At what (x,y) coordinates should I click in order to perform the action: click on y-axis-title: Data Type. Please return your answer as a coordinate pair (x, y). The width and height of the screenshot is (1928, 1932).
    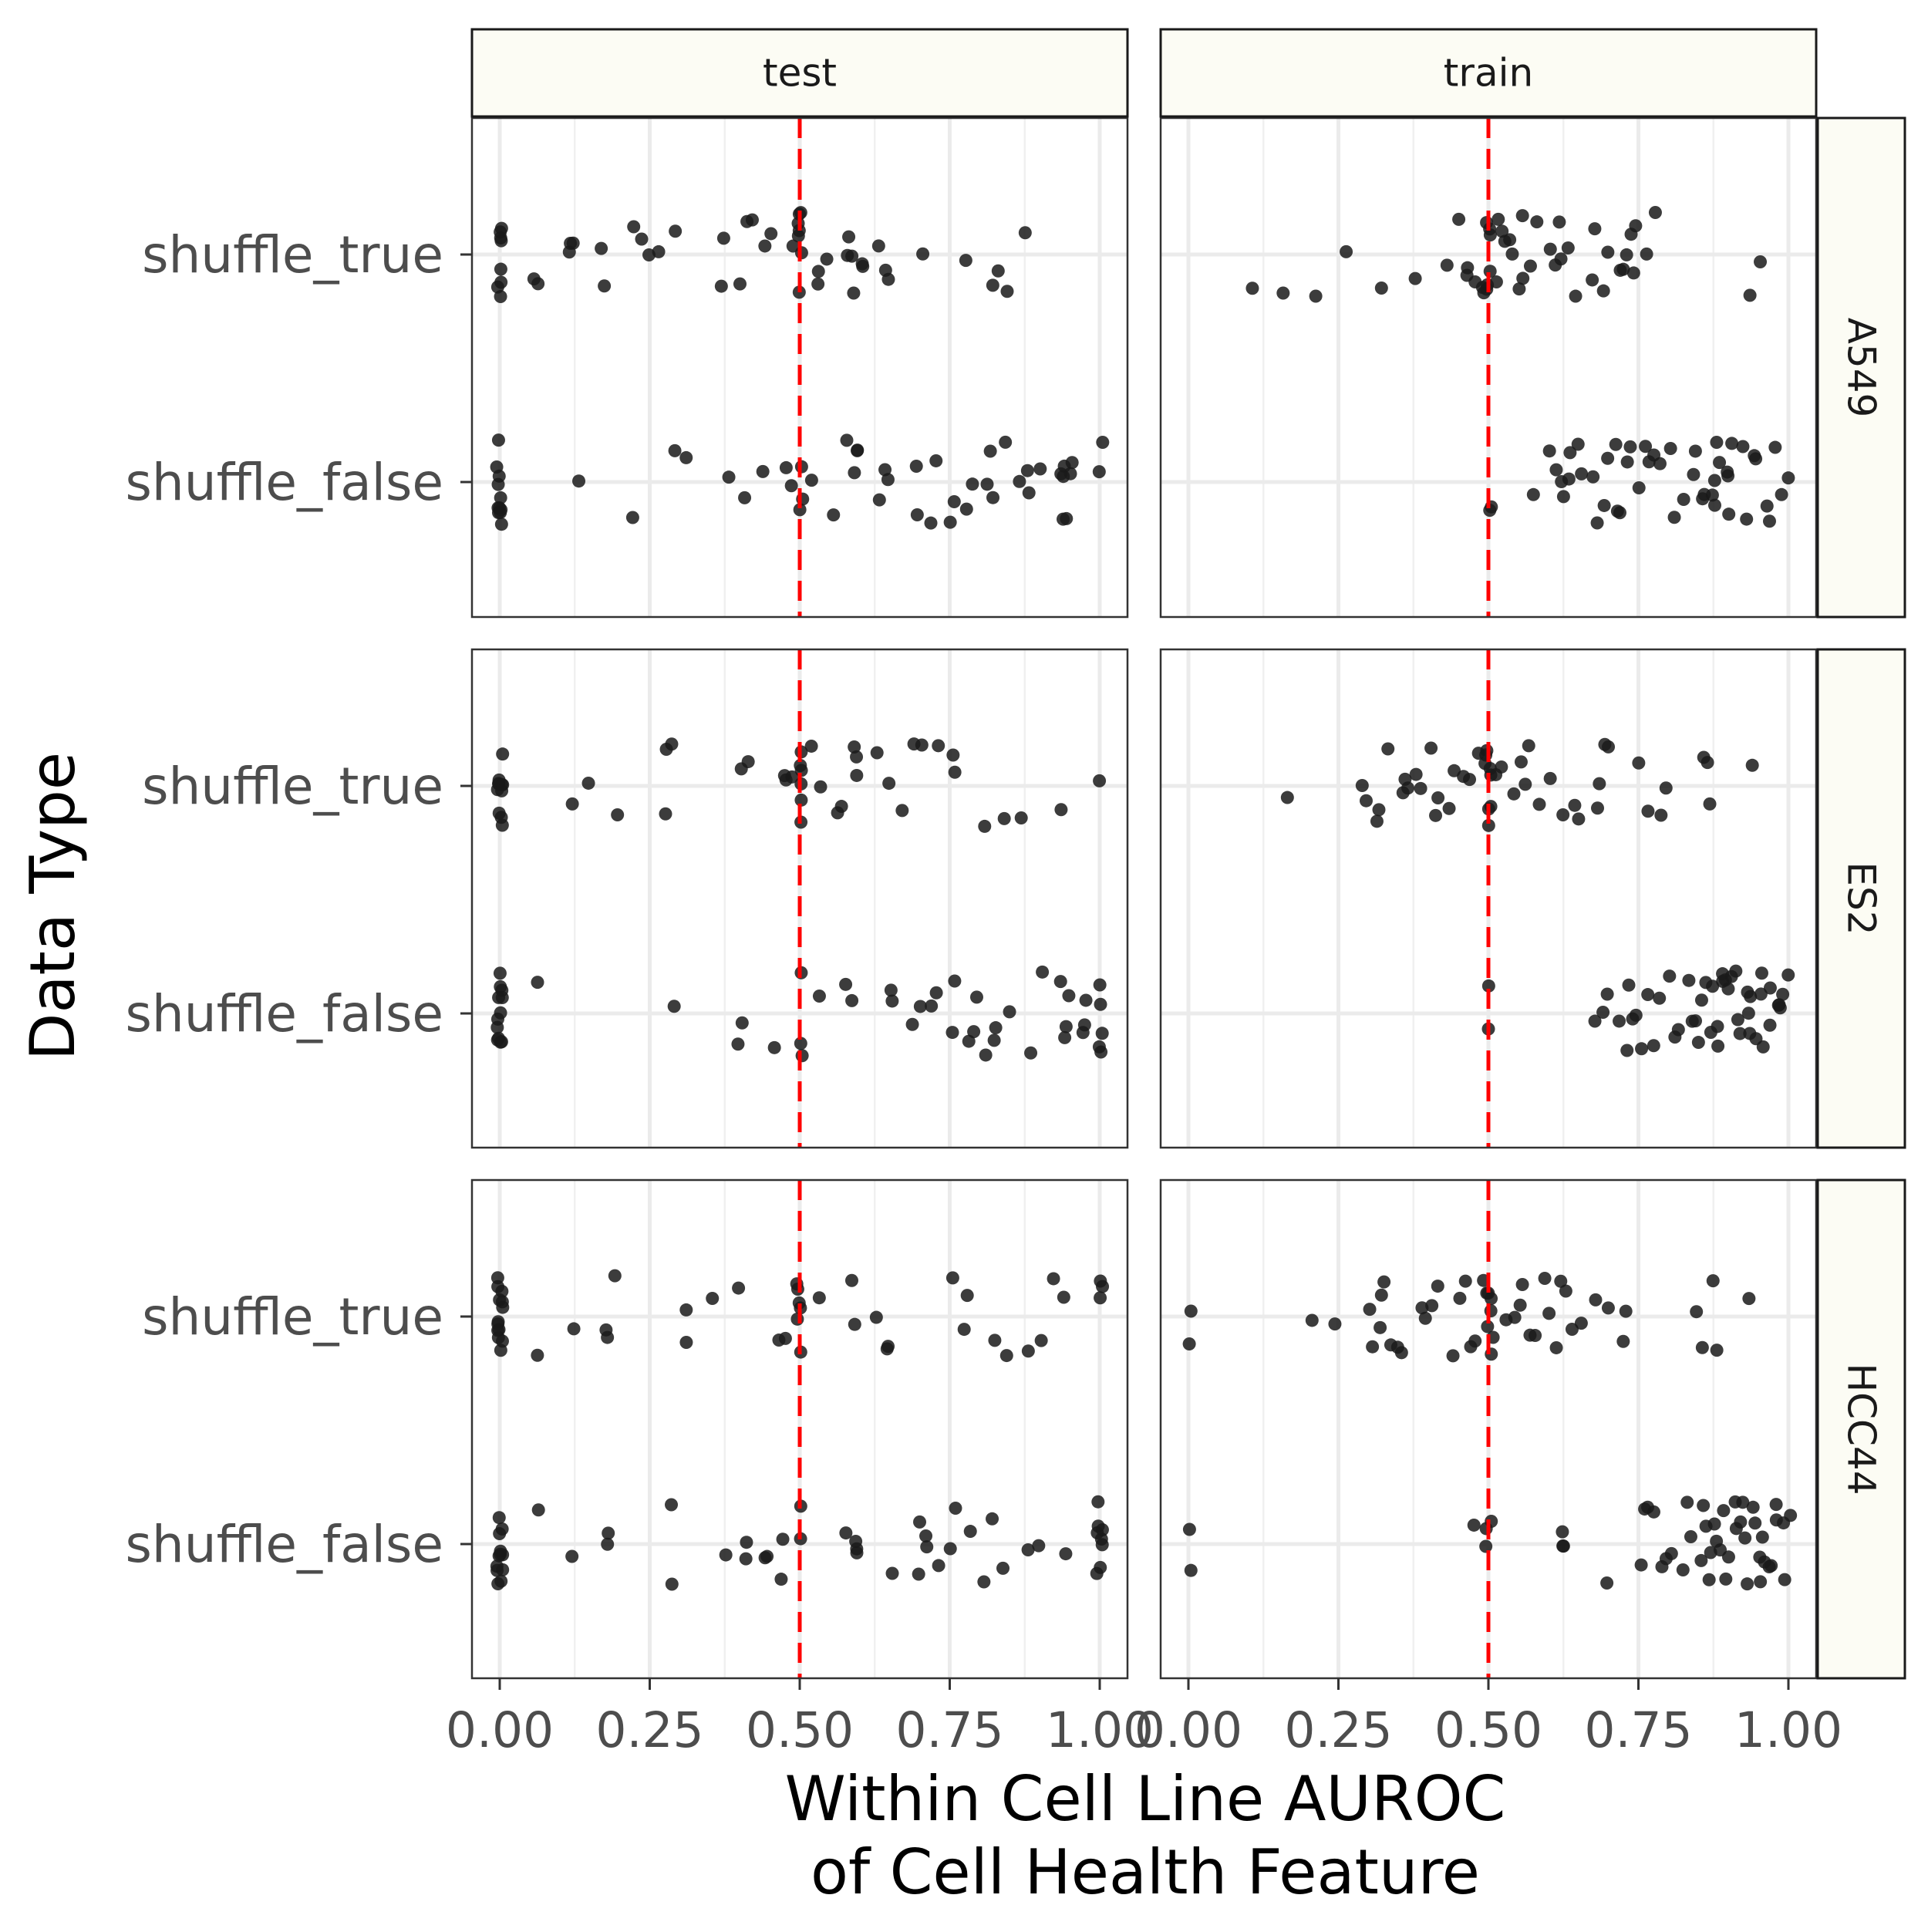
    Looking at the image, I should click on (53, 906).